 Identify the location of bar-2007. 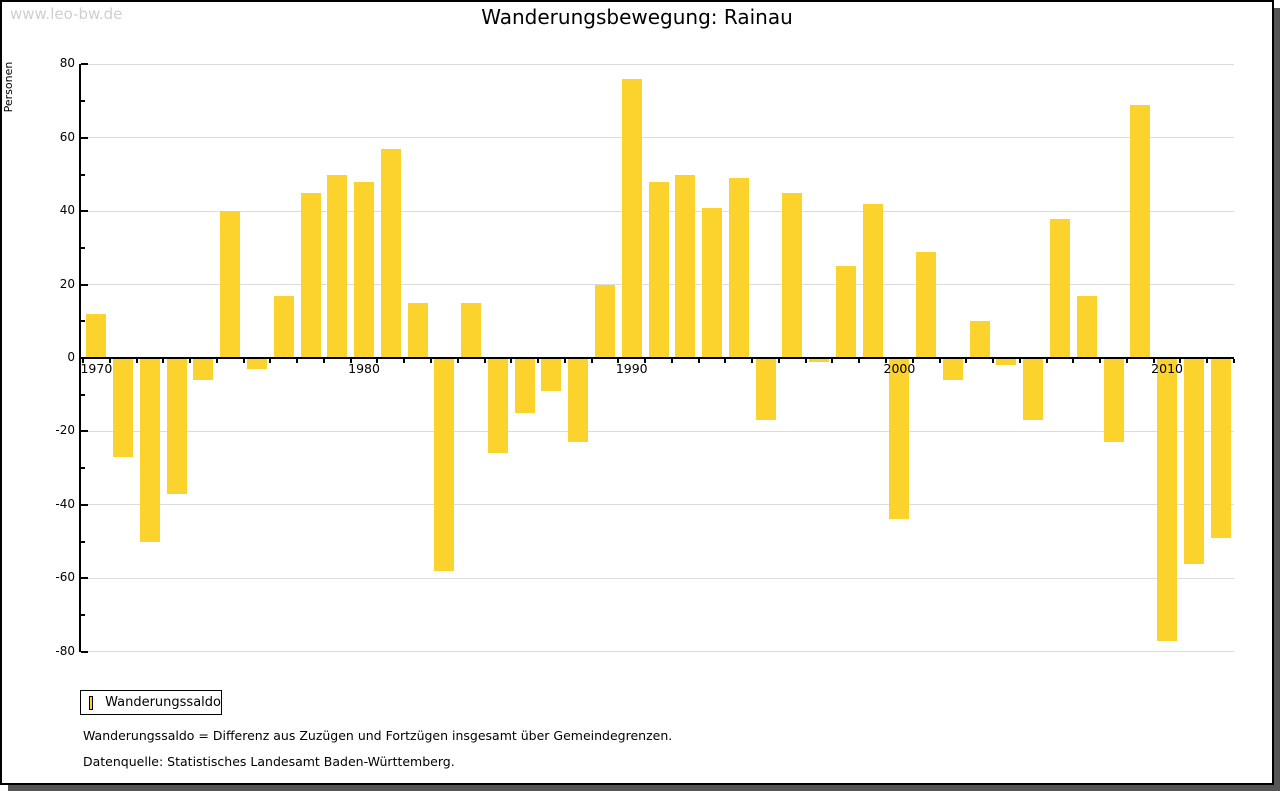
(1086, 326).